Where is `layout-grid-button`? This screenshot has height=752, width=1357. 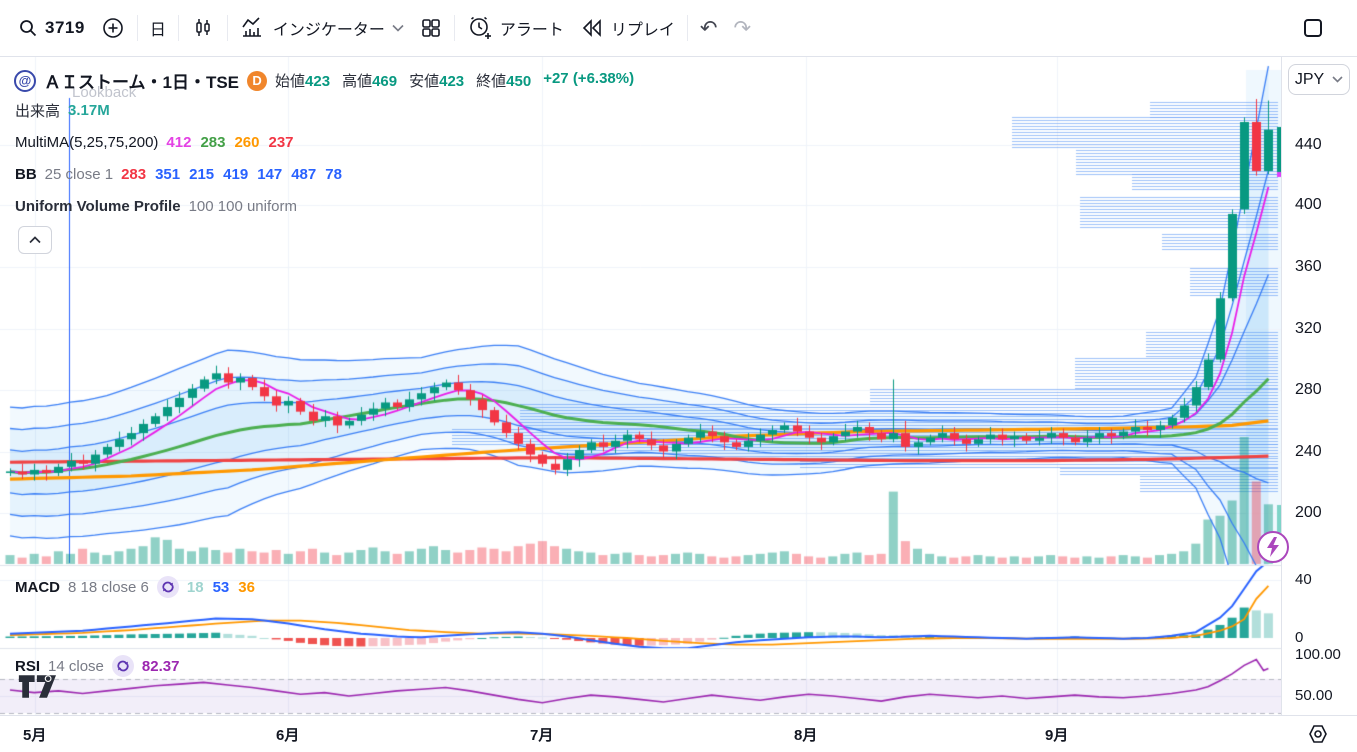
layout-grid-button is located at coordinates (431, 28).